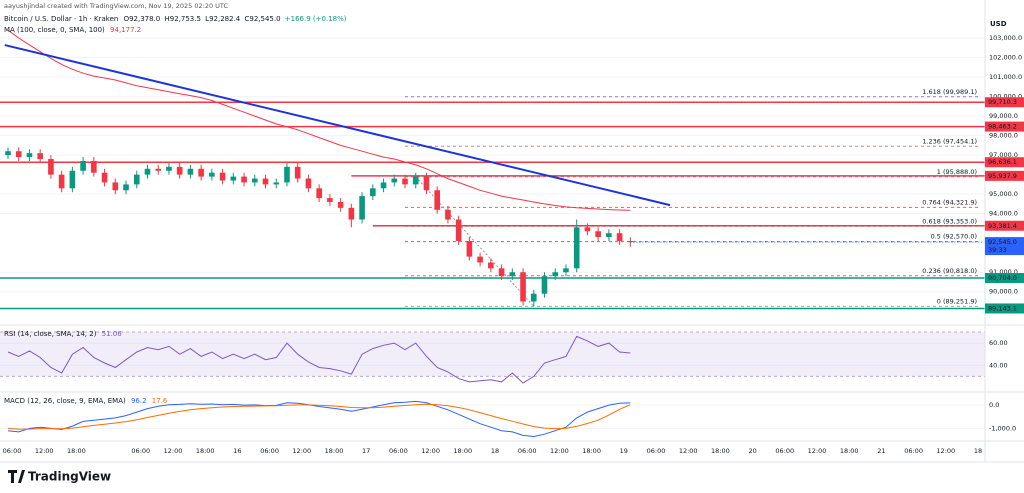 The height and width of the screenshot is (493, 1024). Describe the element at coordinates (1003, 155) in the screenshot. I see `y-tick-label: 97,000.0` at that location.